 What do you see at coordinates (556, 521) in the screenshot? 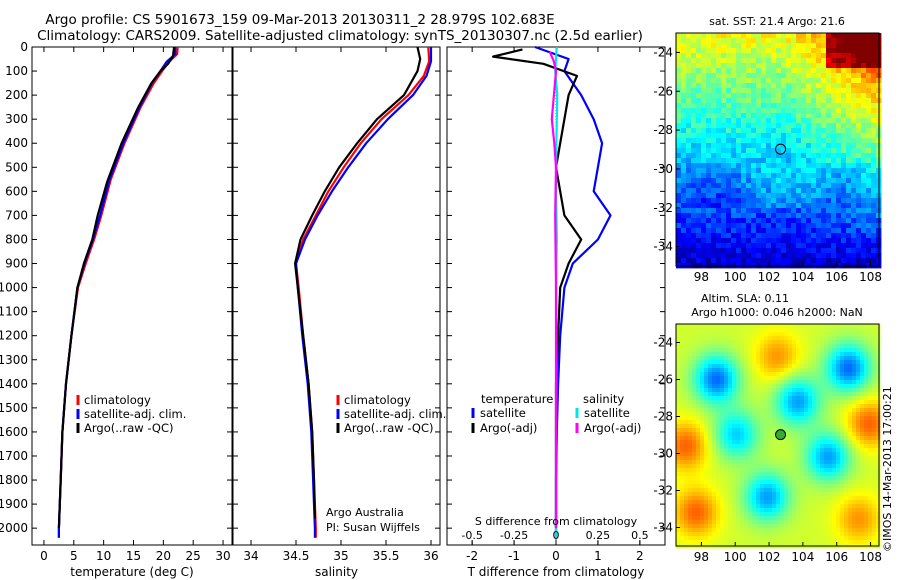
I see `difference-xlabel-top: S difference from climatology` at bounding box center [556, 521].